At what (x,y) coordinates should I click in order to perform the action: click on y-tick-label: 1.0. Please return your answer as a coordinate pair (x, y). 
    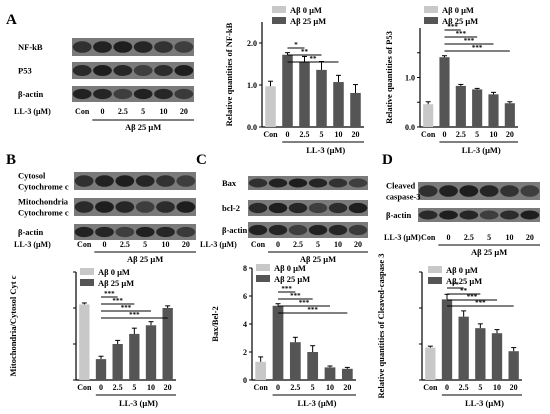
    Looking at the image, I should click on (252, 85).